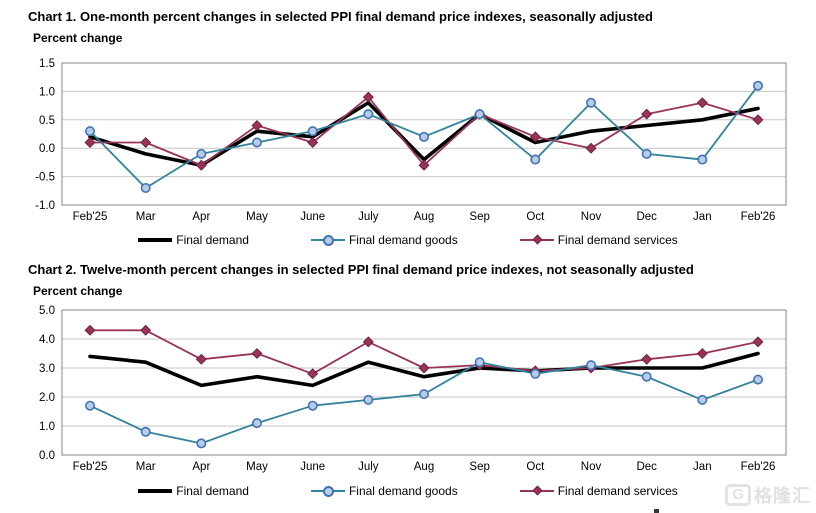 This screenshot has height=513, width=816. I want to click on y-tick-label: 0.5, so click(47, 121).